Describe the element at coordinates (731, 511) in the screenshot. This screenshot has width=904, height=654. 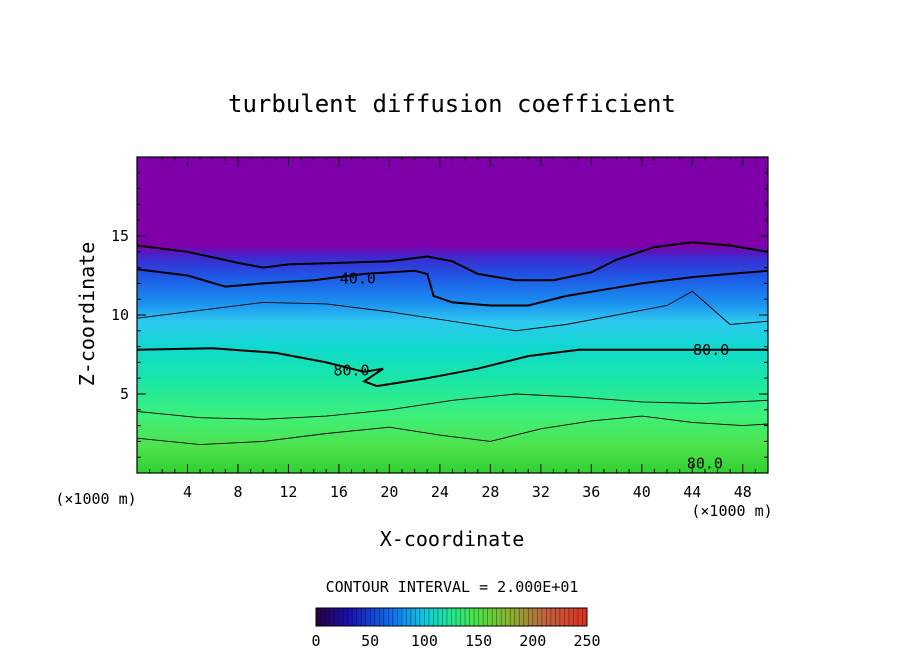
I see `x-unit-right: (×1000 m)` at that location.